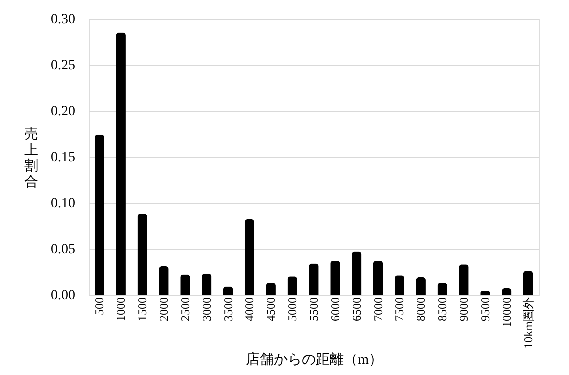 The height and width of the screenshot is (375, 569). Describe the element at coordinates (443, 310) in the screenshot. I see `x-tick-label: 8500` at that location.